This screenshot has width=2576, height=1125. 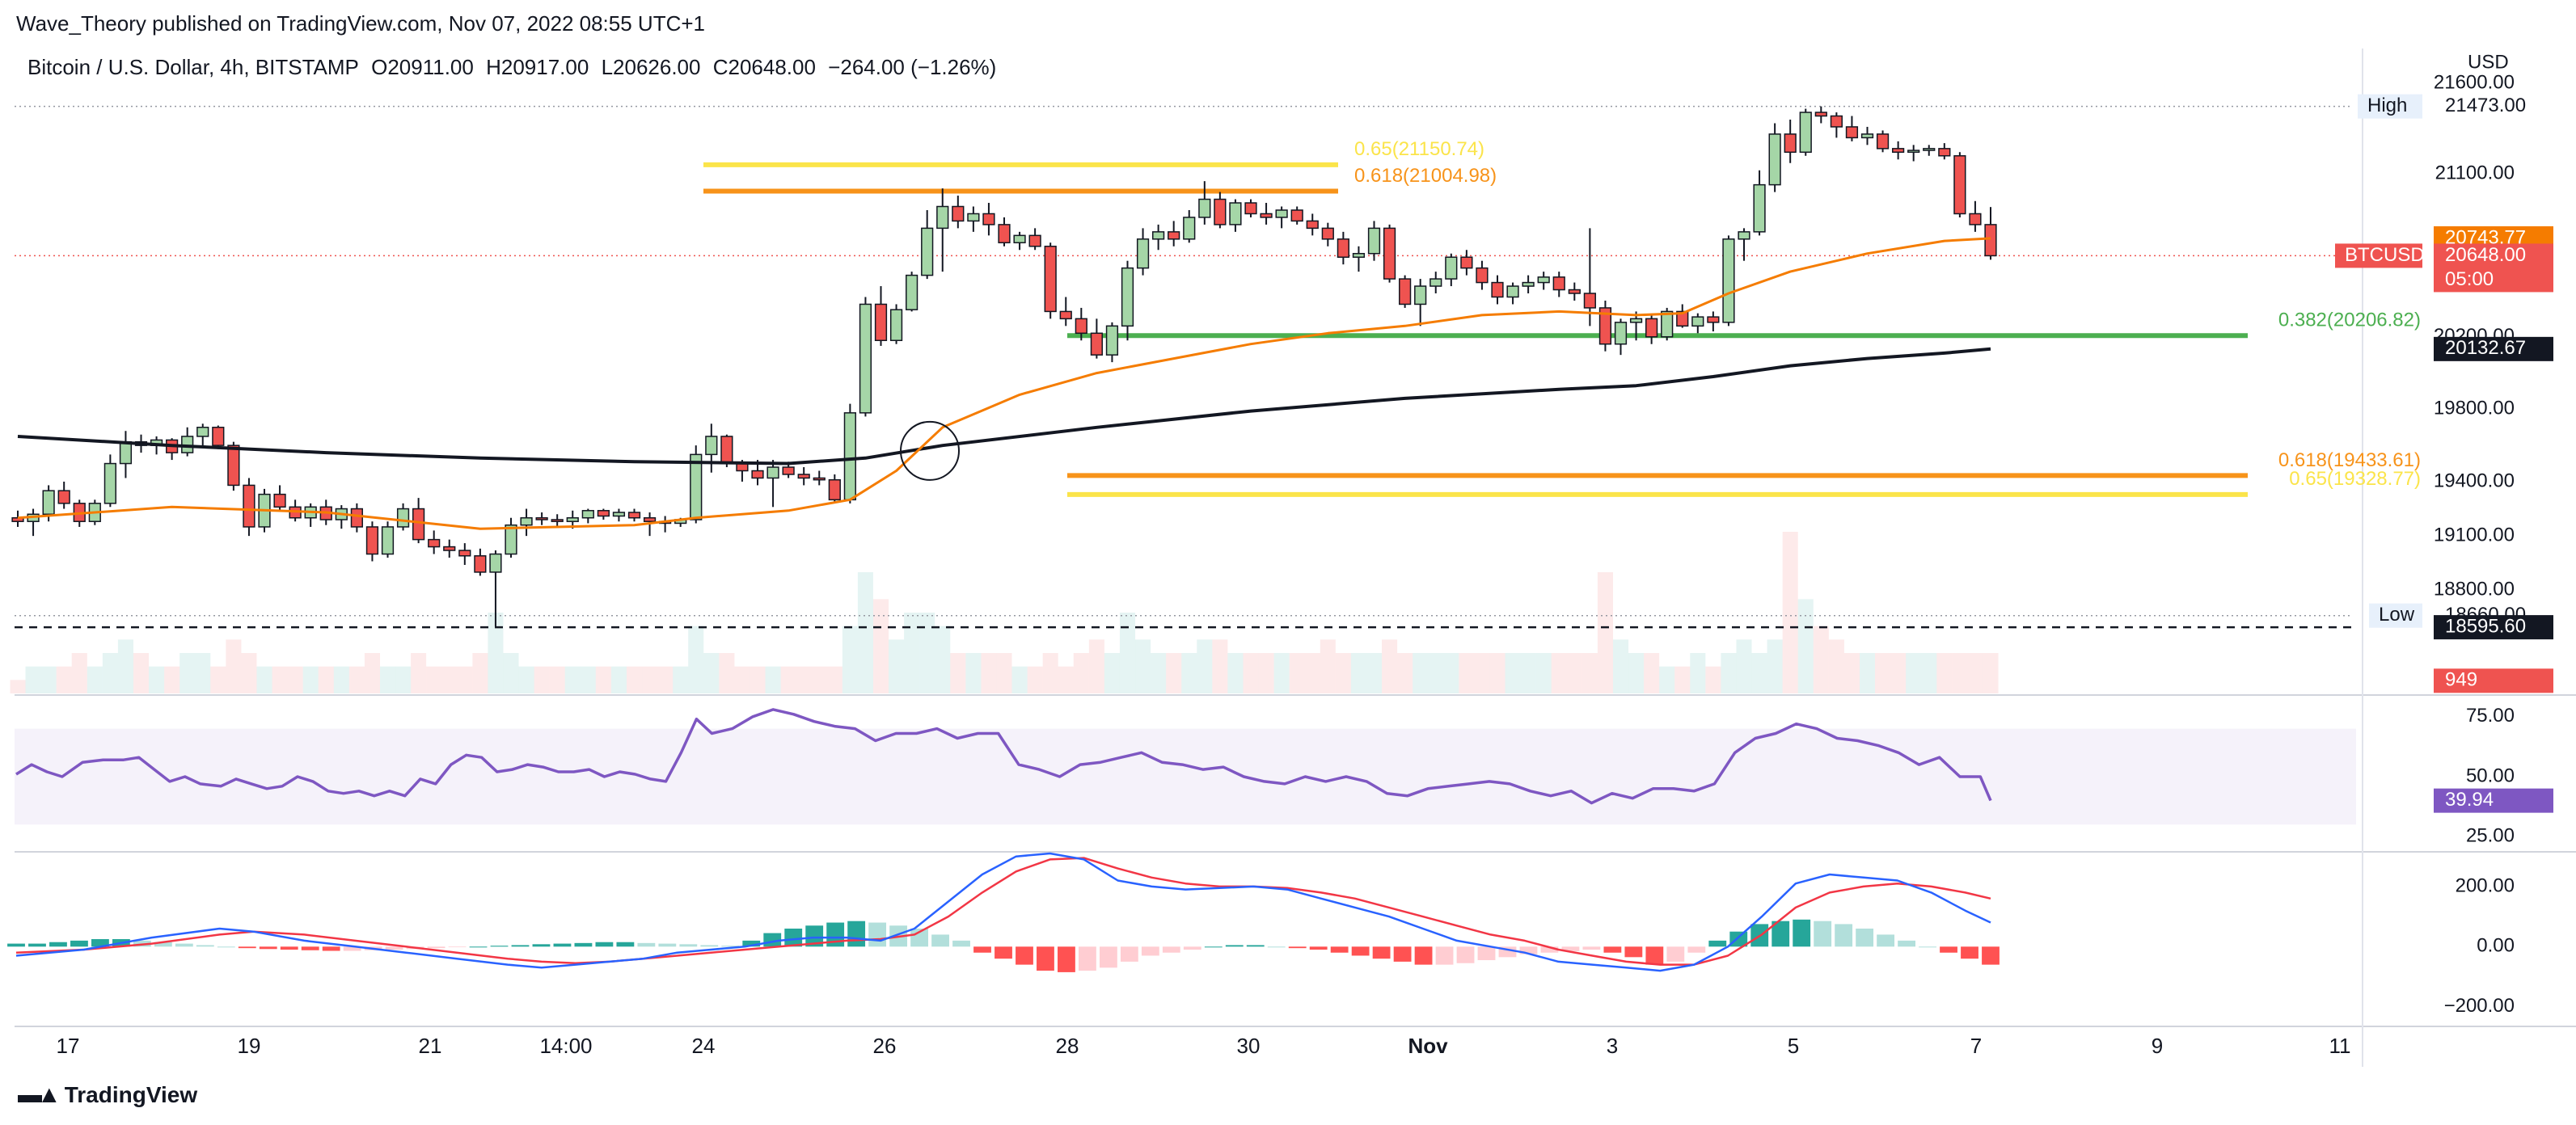 What do you see at coordinates (2485, 626) in the screenshot?
I see `price-axis-label: 18595.60` at bounding box center [2485, 626].